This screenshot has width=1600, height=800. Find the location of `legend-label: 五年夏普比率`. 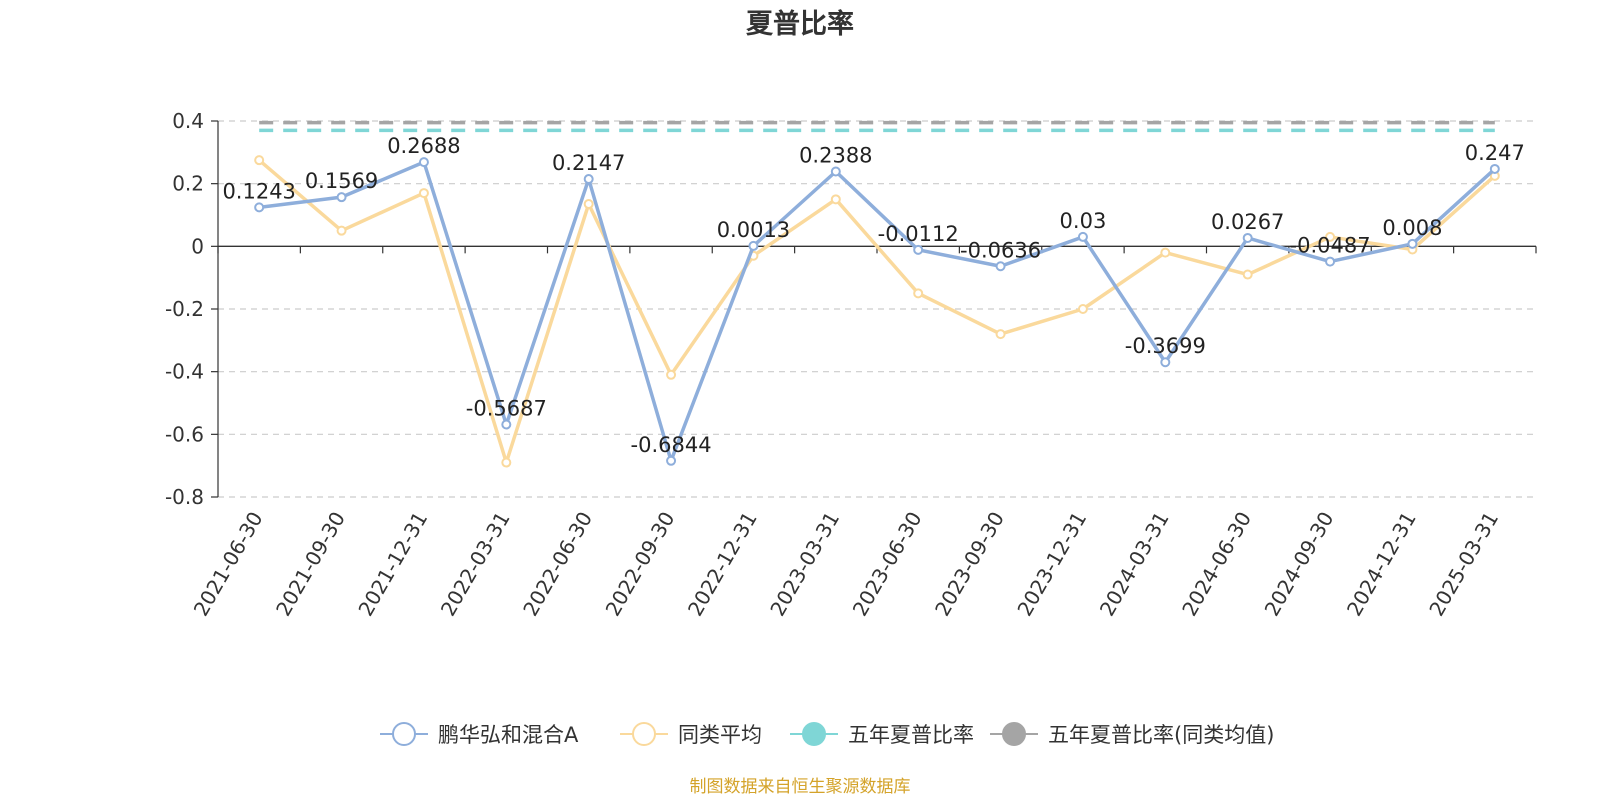

legend-label: 五年夏普比率 is located at coordinates (911, 735).